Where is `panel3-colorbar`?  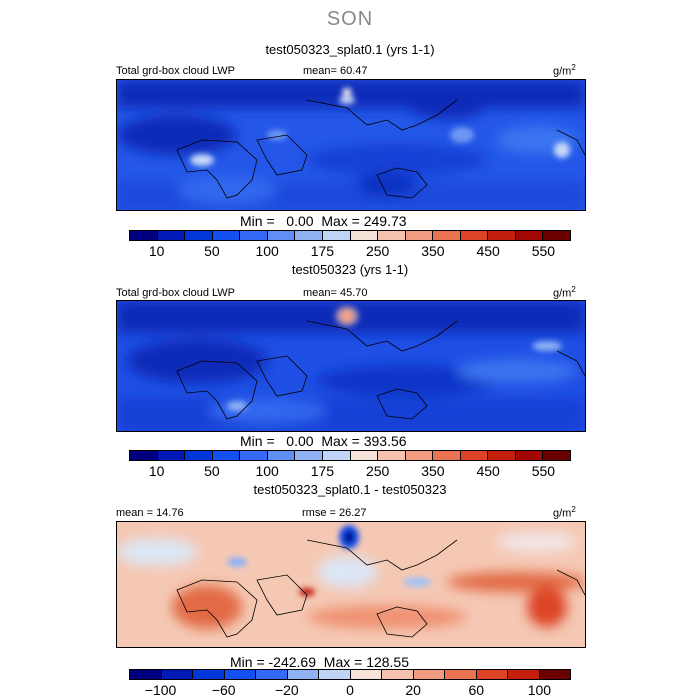
panel3-colorbar is located at coordinates (350, 674).